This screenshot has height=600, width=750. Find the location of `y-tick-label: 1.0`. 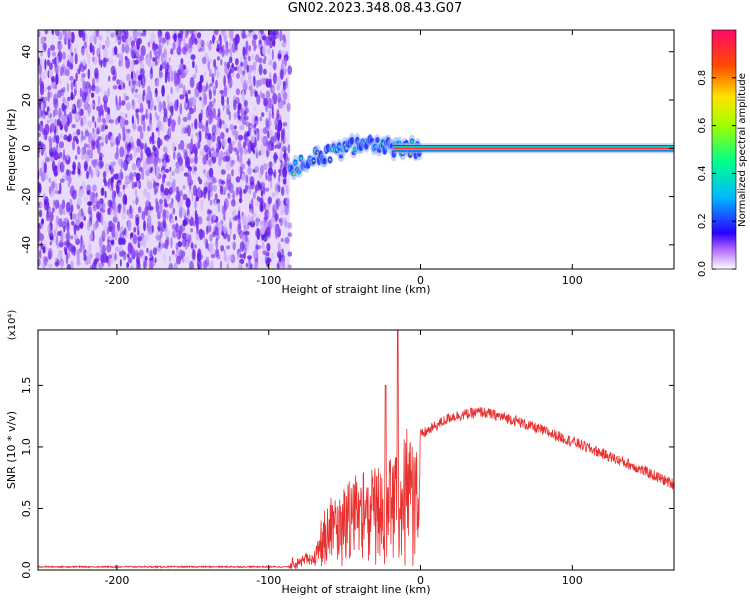

y-tick-label: 1.0 is located at coordinates (26, 447).